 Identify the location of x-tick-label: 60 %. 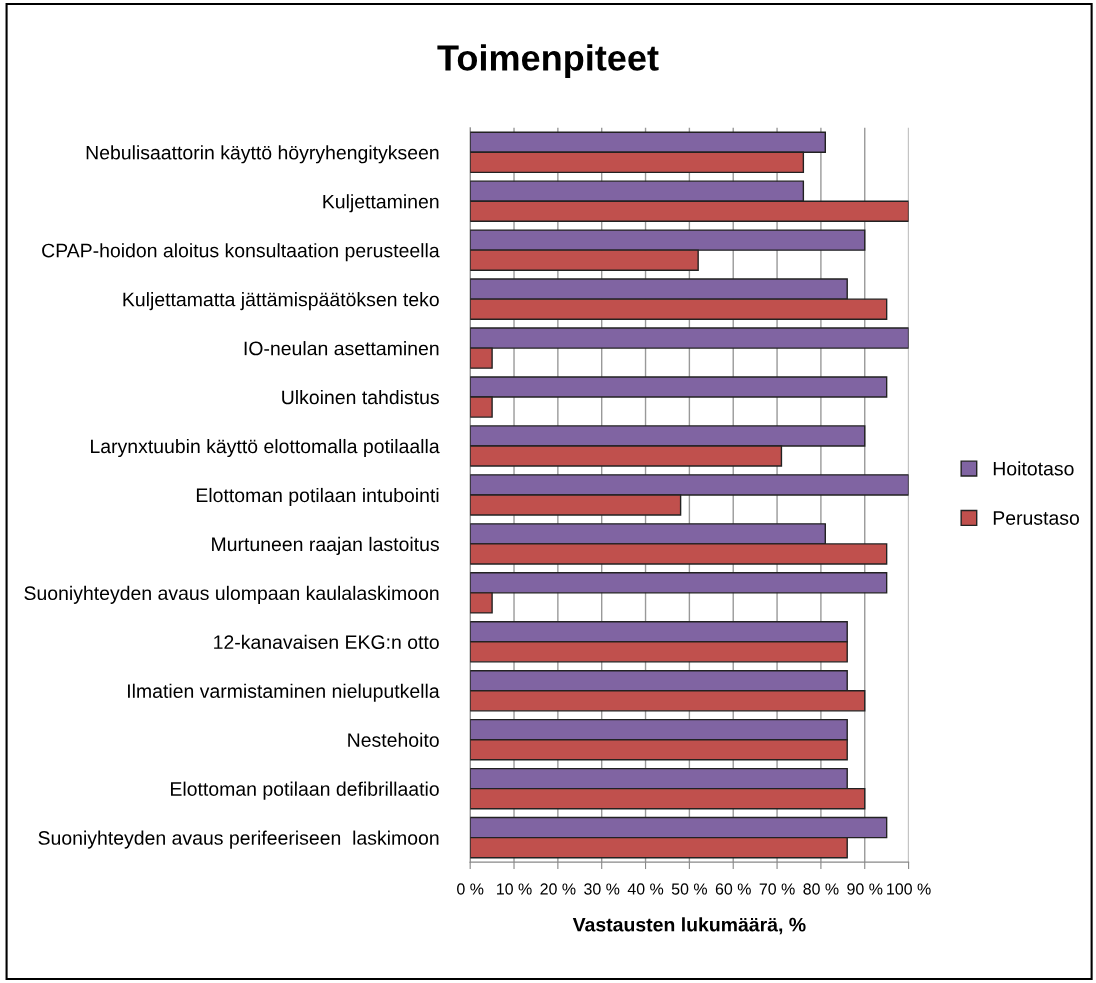
(733, 889).